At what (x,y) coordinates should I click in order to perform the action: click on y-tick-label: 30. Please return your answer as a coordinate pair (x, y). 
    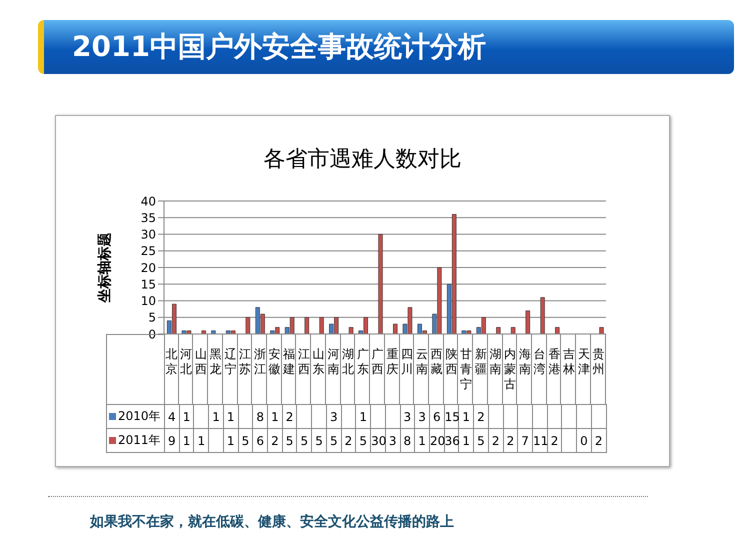
    Looking at the image, I should click on (148, 235).